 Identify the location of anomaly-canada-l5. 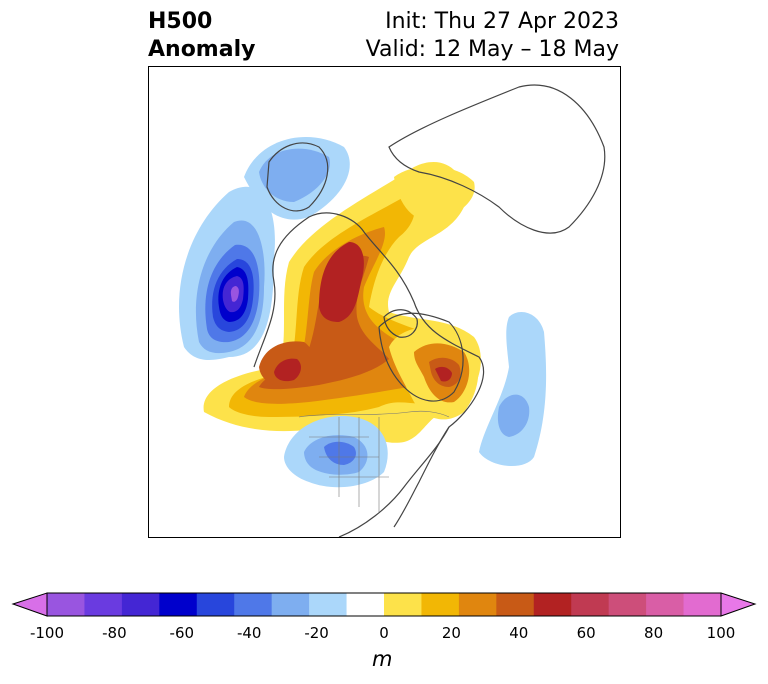
(341, 282).